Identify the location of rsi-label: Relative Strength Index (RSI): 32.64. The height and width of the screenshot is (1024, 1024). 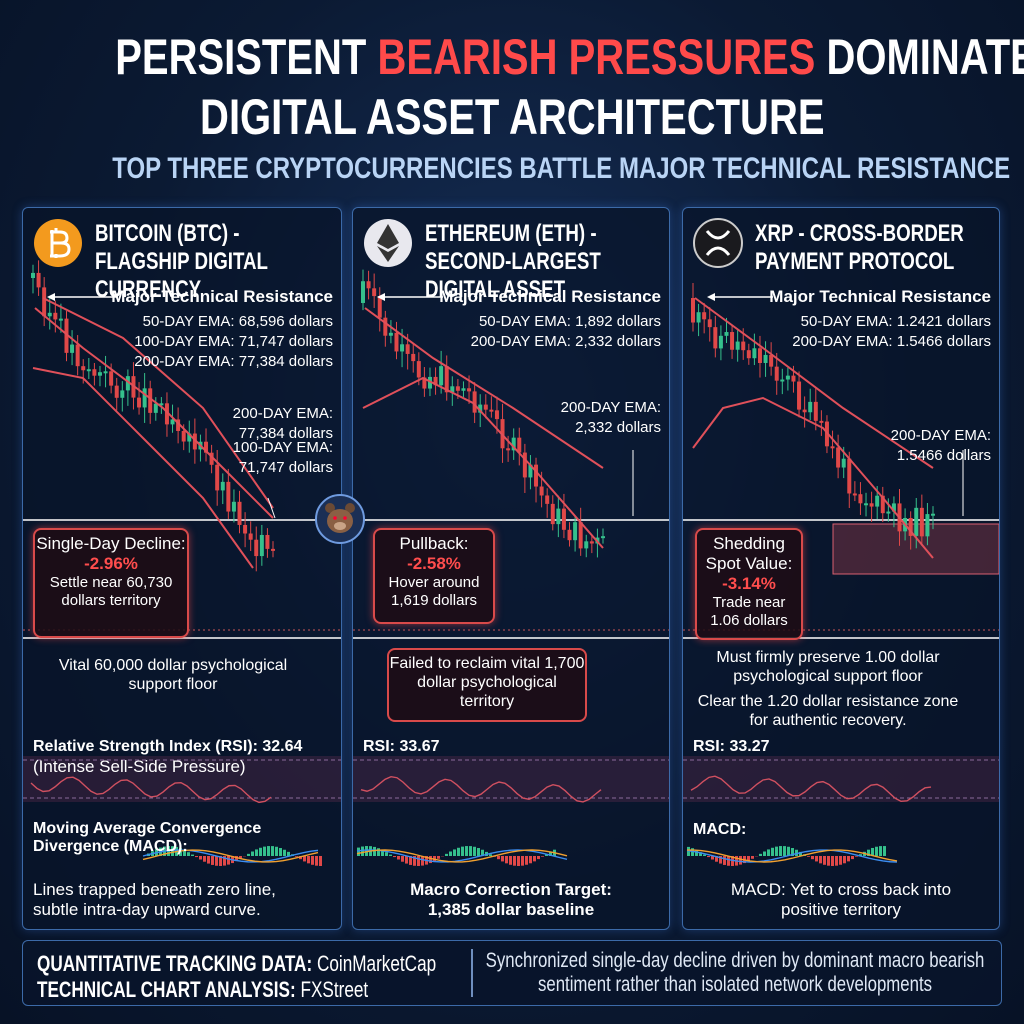
(168, 746).